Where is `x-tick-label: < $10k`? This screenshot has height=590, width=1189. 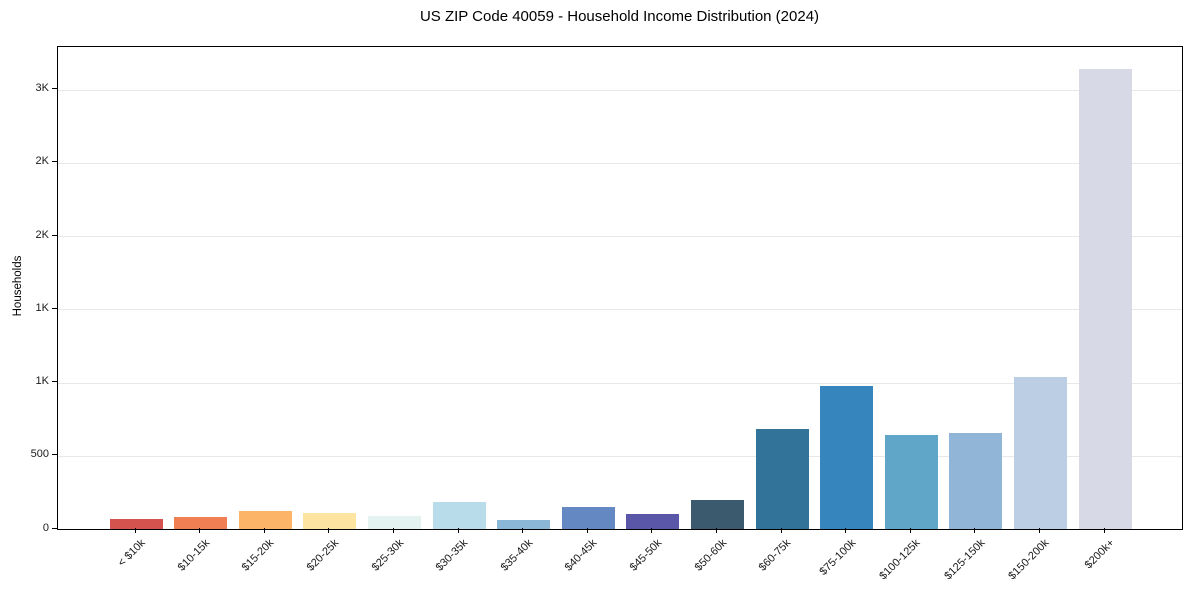 x-tick-label: < $10k is located at coordinates (131, 553).